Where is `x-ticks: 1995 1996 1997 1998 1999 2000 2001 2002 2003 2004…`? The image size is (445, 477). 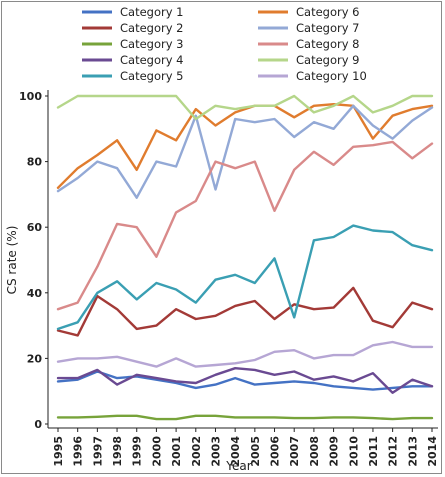
x-ticks: 1995 1996 1997 1998 1999 2000 2001 2002 2003 2004… is located at coordinates (245, 447).